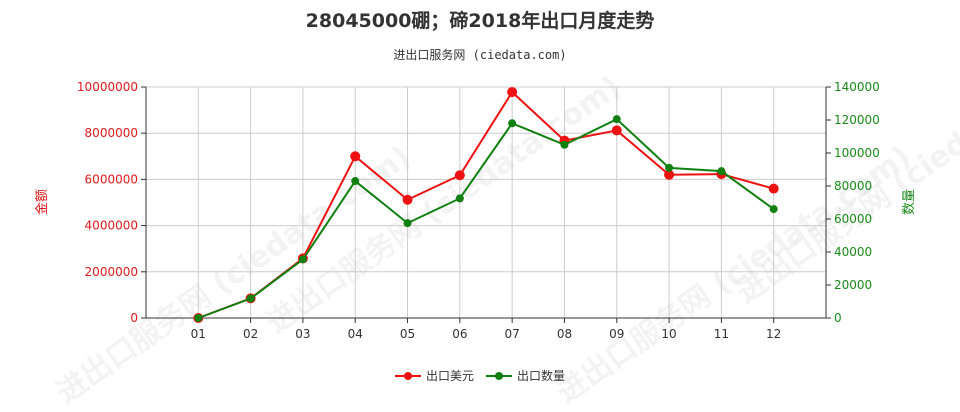  What do you see at coordinates (668, 334) in the screenshot?
I see `x-tick-label: 10` at bounding box center [668, 334].